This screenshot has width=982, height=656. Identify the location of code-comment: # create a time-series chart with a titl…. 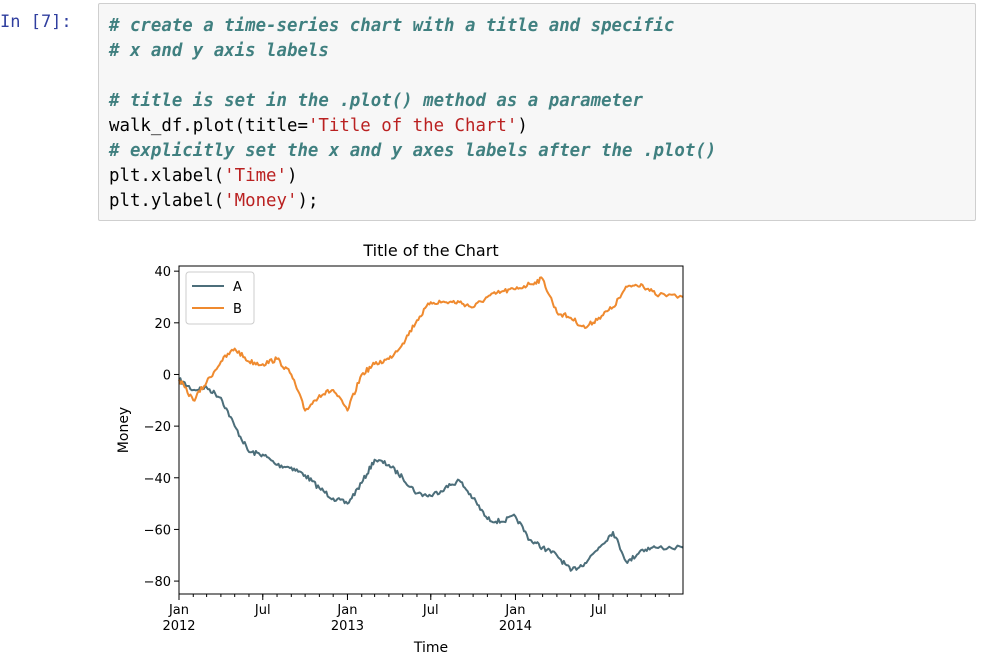
(392, 26).